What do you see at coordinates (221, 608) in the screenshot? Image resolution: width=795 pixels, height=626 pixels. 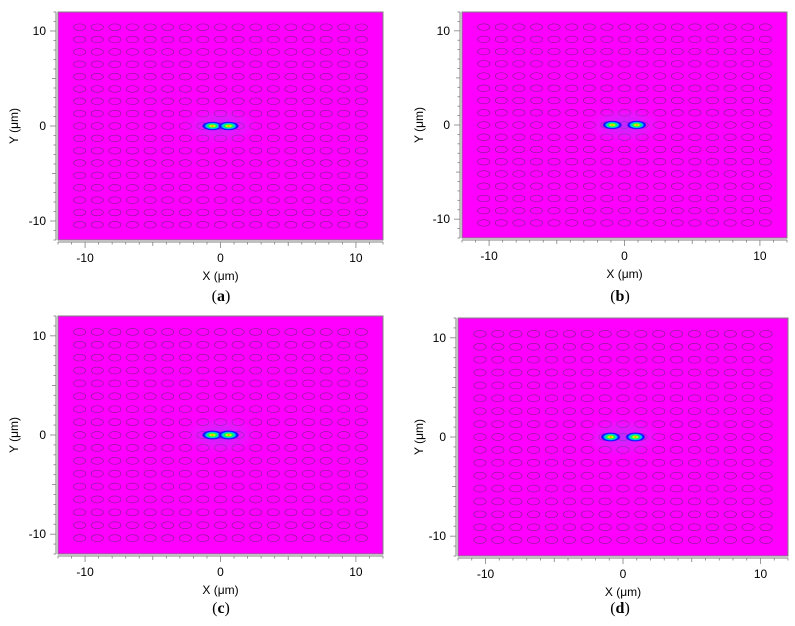 I see `caption-c: (c)` at bounding box center [221, 608].